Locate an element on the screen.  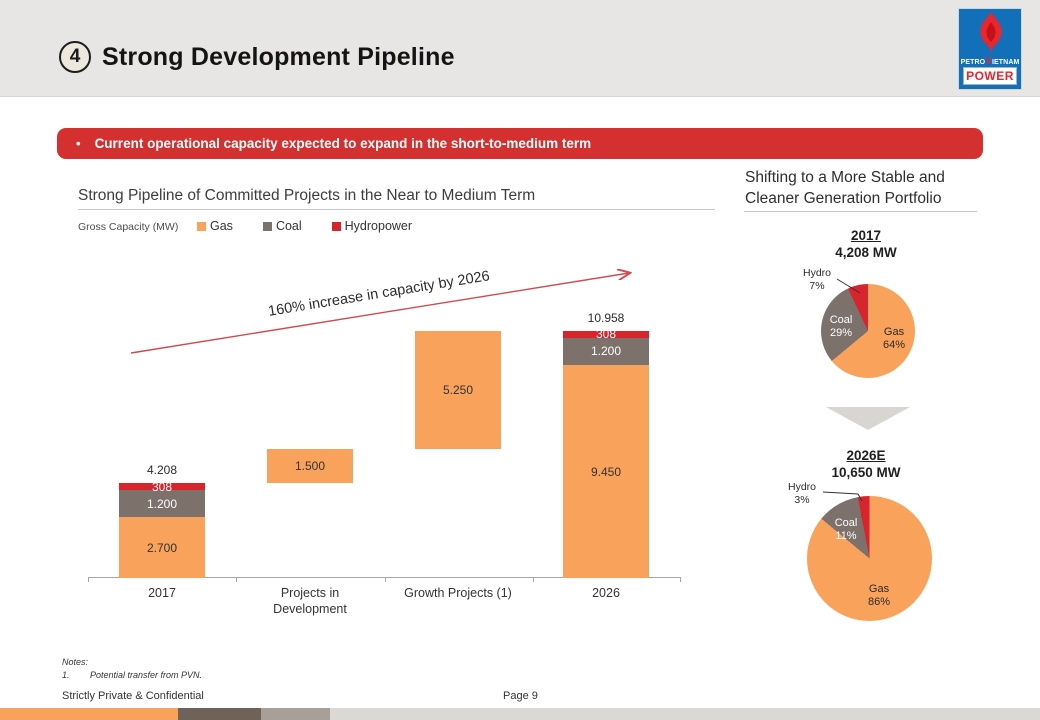
category-label: Growth Projects (1) is located at coordinates (458, 593).